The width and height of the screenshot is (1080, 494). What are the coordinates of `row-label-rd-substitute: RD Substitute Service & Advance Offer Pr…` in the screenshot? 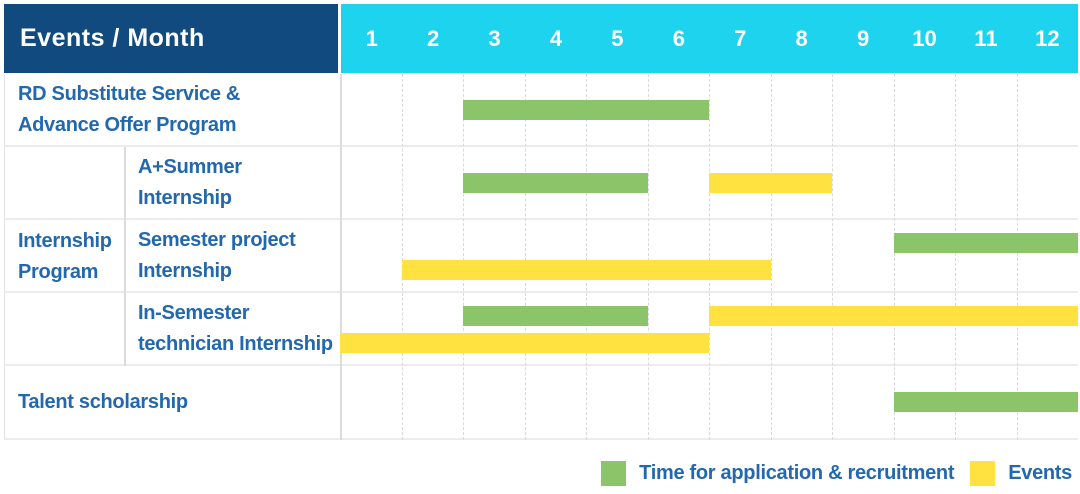 It's located at (172, 109).